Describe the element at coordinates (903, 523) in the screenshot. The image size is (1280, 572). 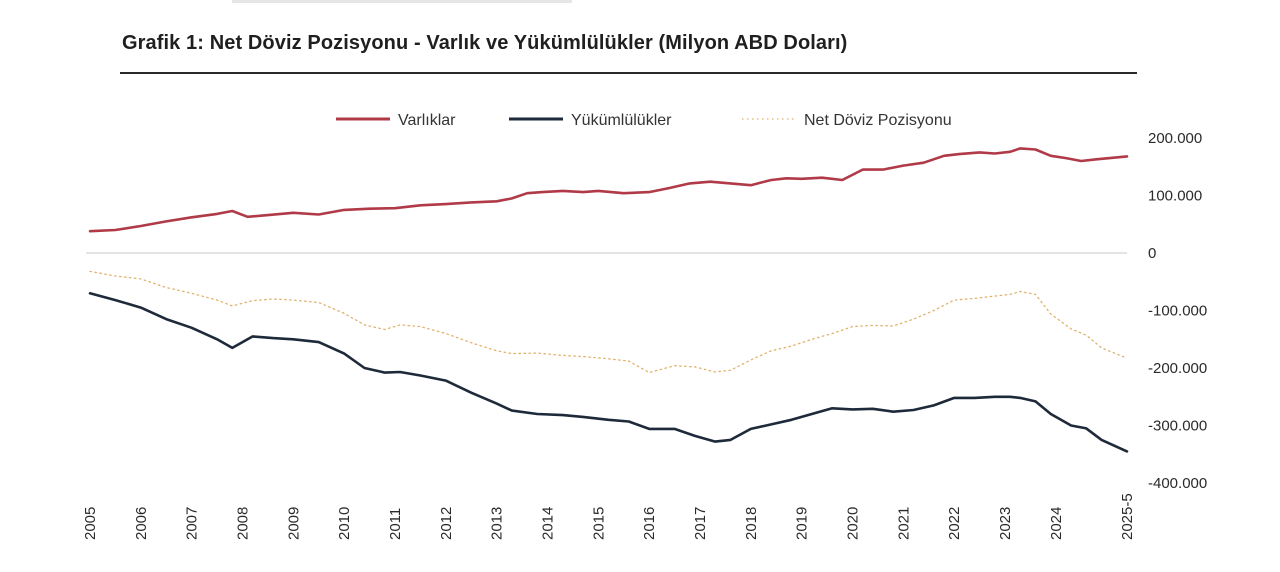
I see `x-tick-label: 2021` at that location.